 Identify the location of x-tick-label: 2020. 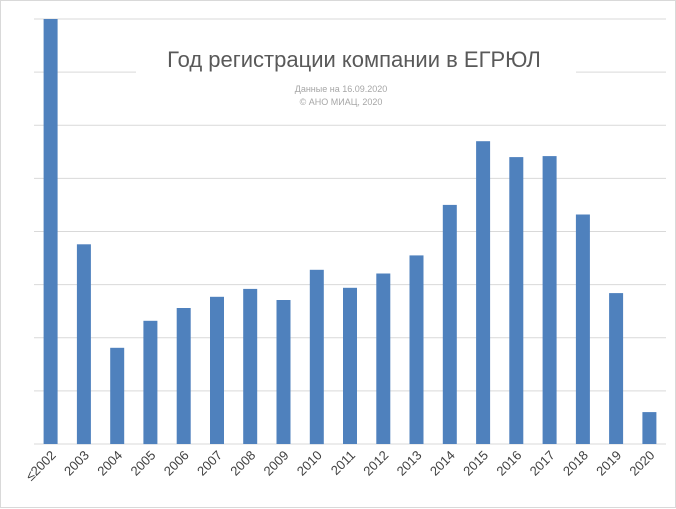
(641, 463).